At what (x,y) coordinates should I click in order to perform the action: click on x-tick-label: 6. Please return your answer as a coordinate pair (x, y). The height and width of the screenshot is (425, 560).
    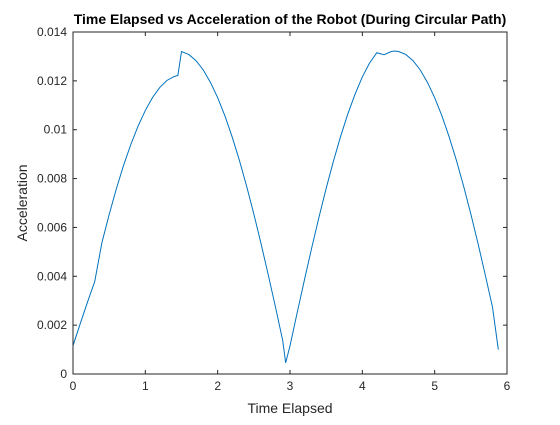
    Looking at the image, I should click on (507, 386).